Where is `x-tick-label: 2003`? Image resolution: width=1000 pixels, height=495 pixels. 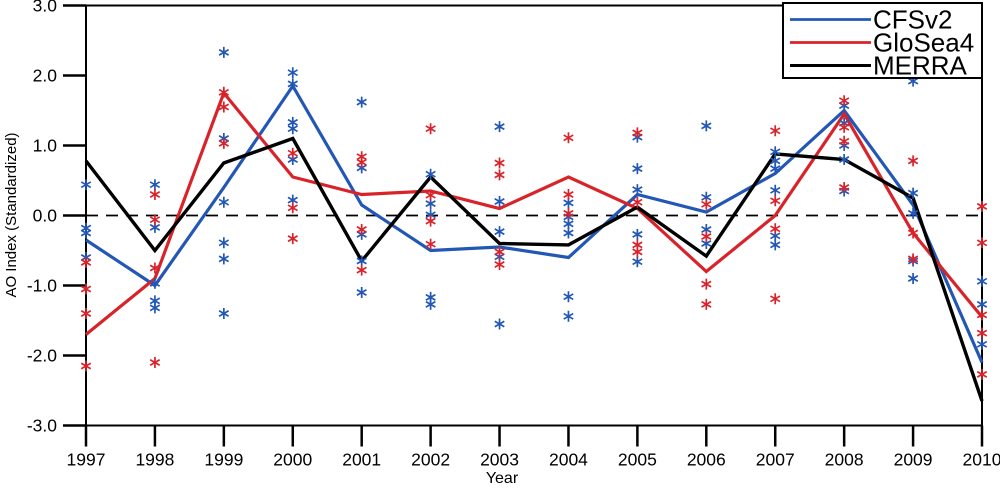
x-tick-label: 2003 is located at coordinates (499, 460).